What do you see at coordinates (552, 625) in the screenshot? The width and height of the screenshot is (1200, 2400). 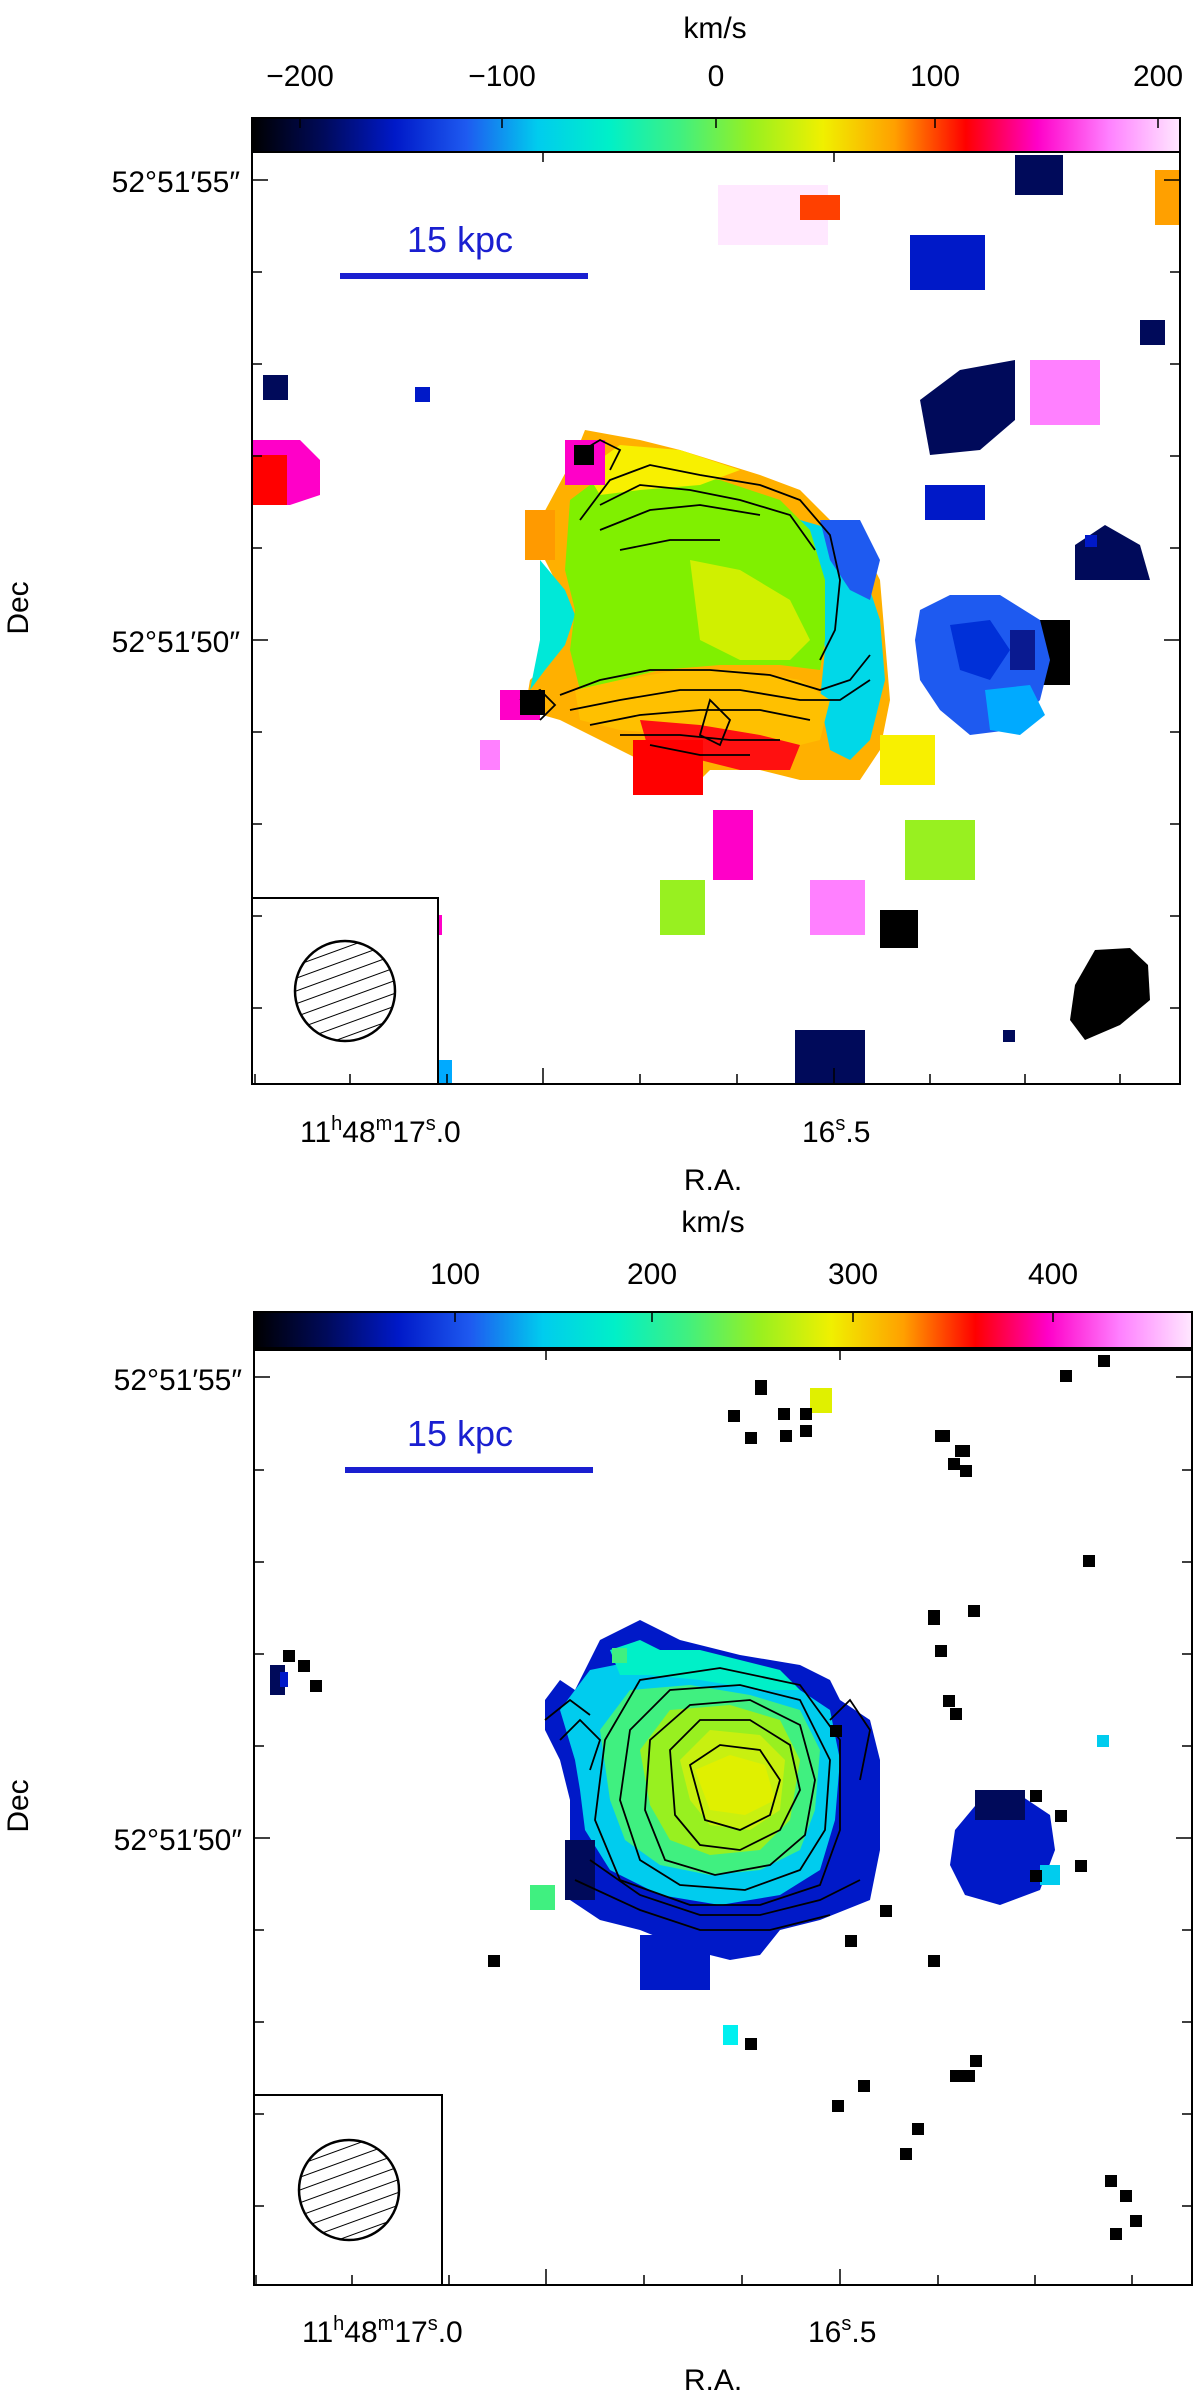 I see `galaxy-1-east-cyan` at bounding box center [552, 625].